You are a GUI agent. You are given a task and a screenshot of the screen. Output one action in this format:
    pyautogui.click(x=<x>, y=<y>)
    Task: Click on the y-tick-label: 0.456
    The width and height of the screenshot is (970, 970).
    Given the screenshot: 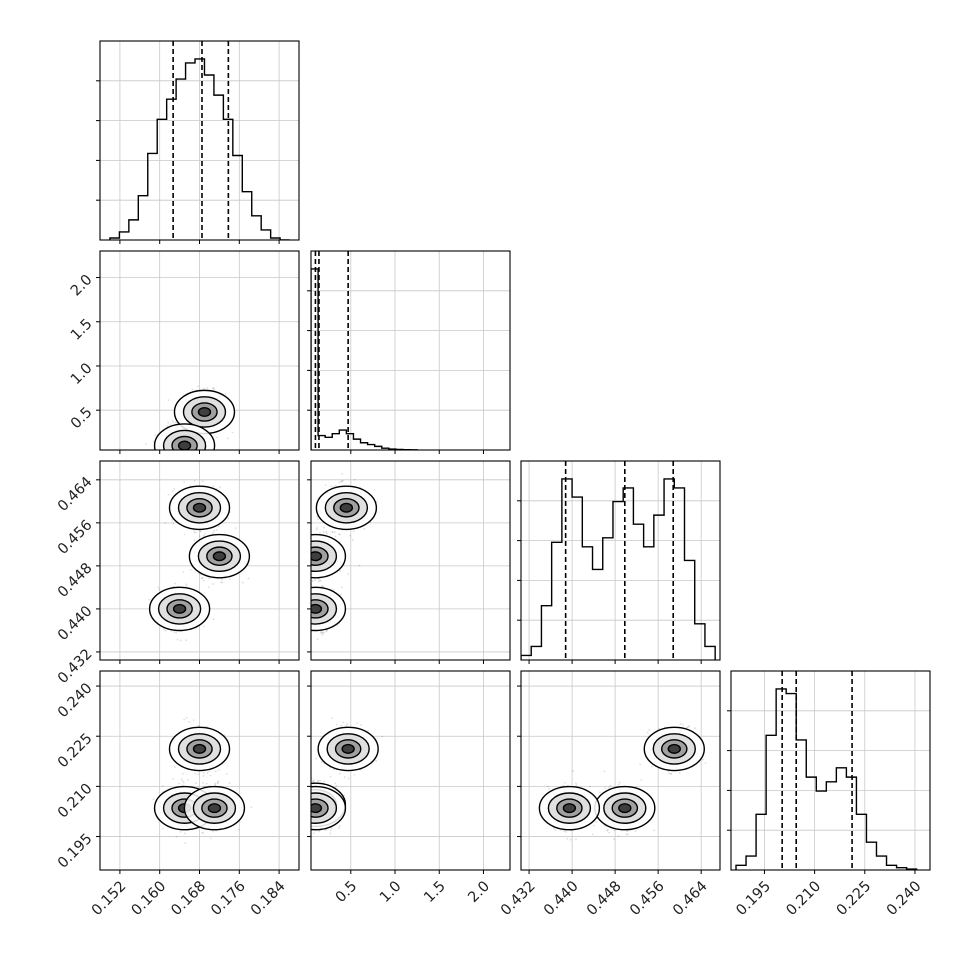 What is the action you would take?
    pyautogui.click(x=75, y=537)
    